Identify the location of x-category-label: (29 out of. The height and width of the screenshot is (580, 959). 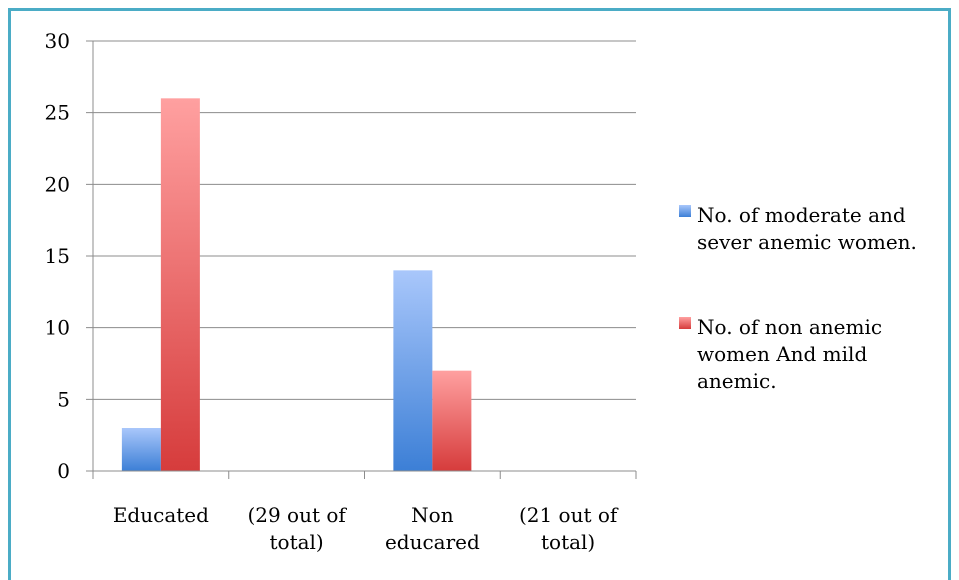
(297, 515).